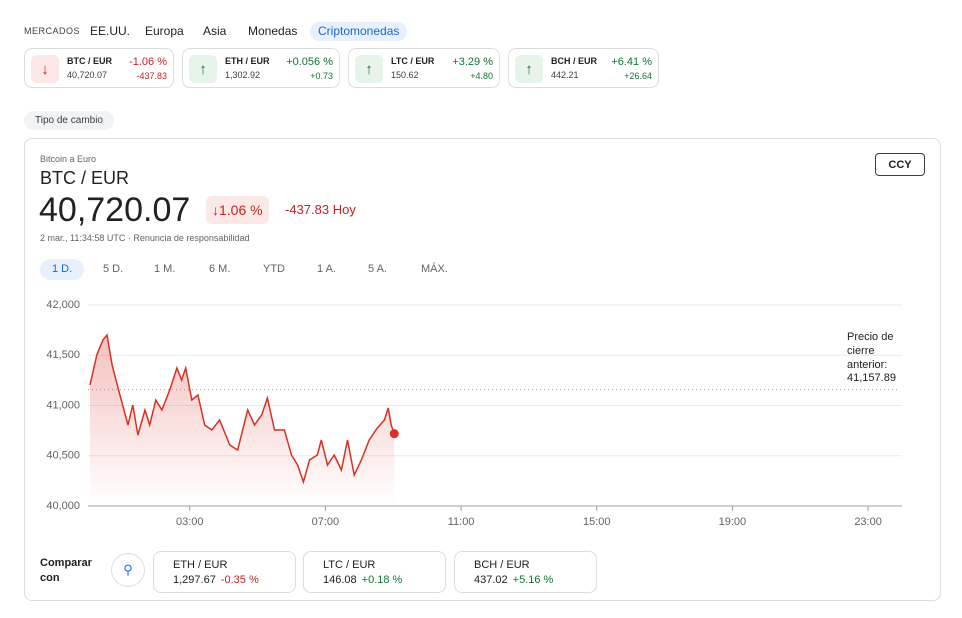  I want to click on chip: Tipo de cambio, so click(69, 120).